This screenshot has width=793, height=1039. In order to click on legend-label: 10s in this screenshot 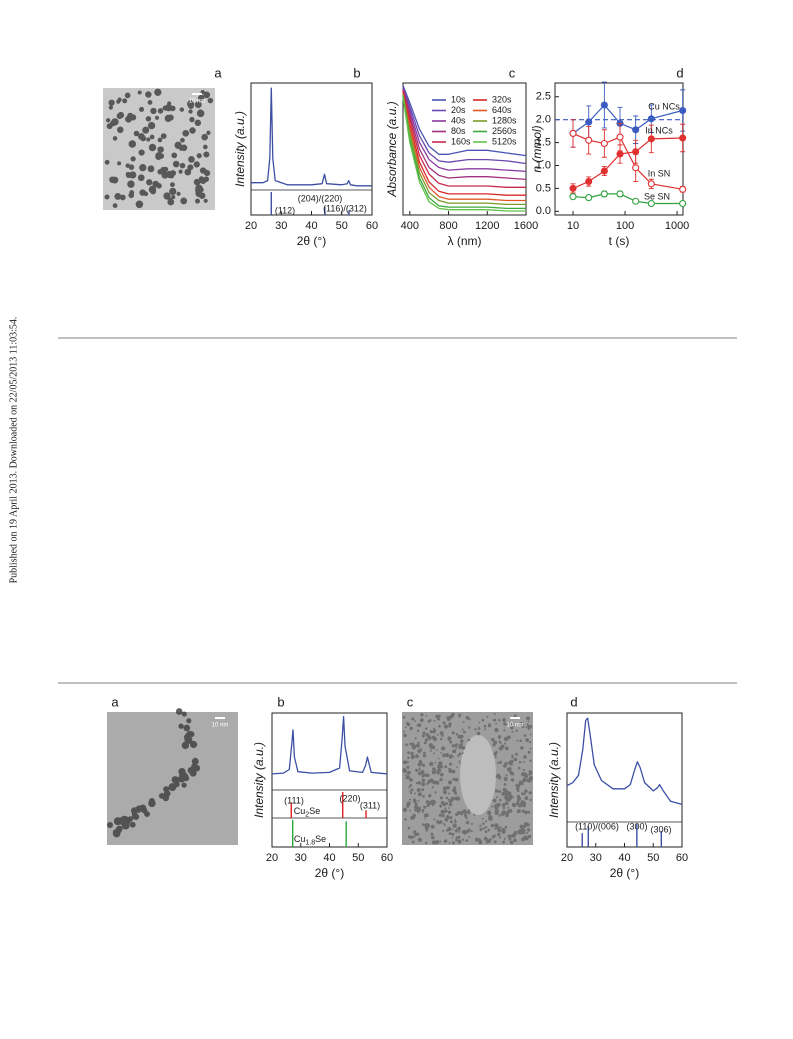, I will do `click(458, 99)`.